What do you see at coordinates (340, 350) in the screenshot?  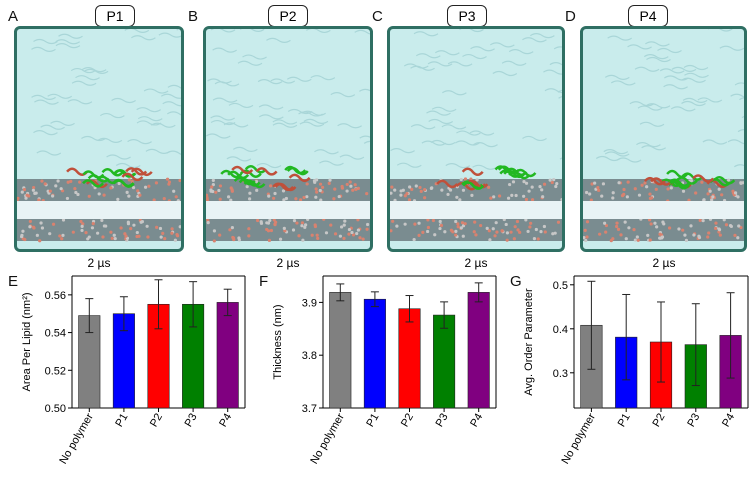 I see `bar-no-polymer` at bounding box center [340, 350].